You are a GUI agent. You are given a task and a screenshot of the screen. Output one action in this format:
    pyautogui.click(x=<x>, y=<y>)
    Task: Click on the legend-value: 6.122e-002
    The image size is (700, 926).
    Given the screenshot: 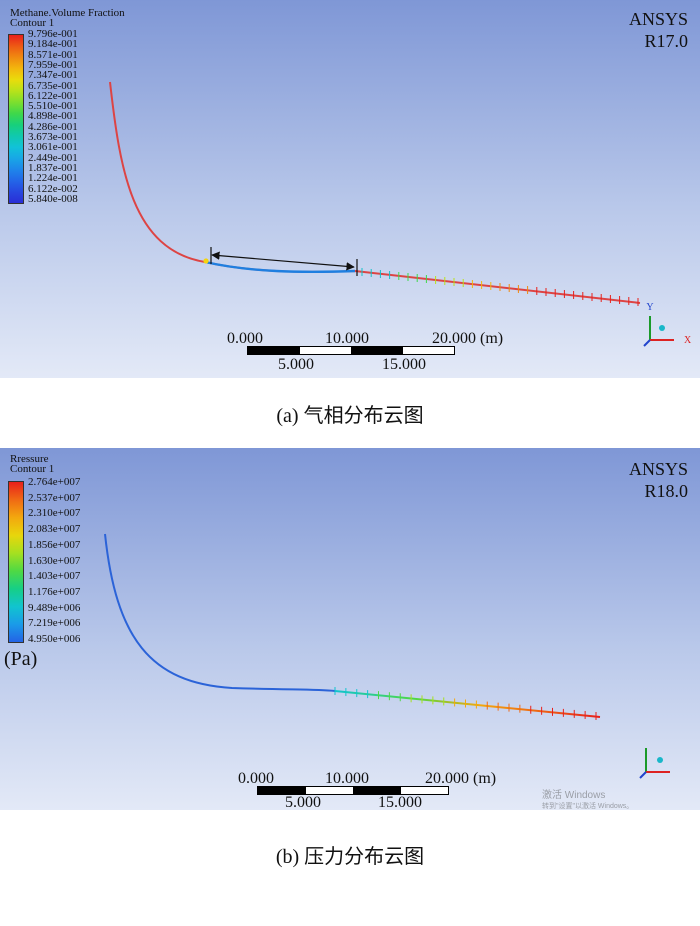 What is the action you would take?
    pyautogui.click(x=53, y=188)
    